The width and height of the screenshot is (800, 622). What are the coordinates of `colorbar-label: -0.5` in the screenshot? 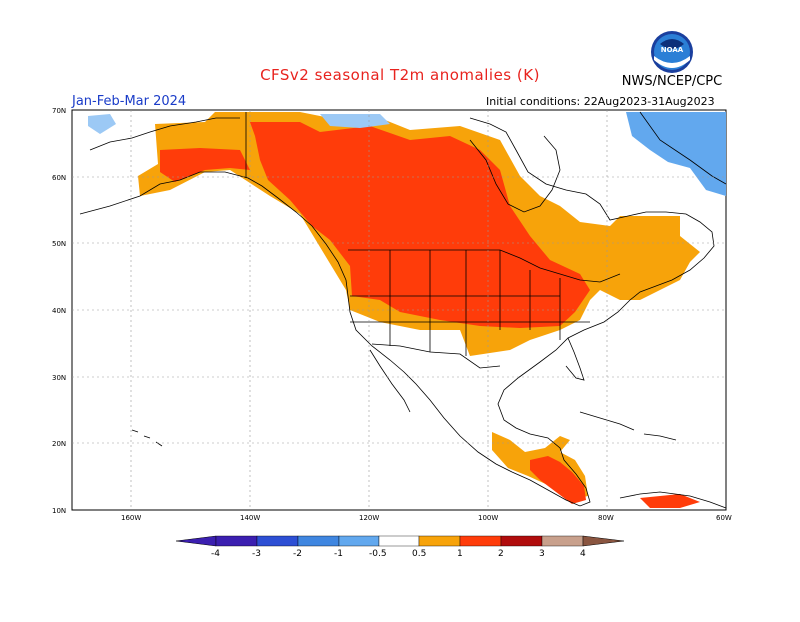 It's located at (378, 554).